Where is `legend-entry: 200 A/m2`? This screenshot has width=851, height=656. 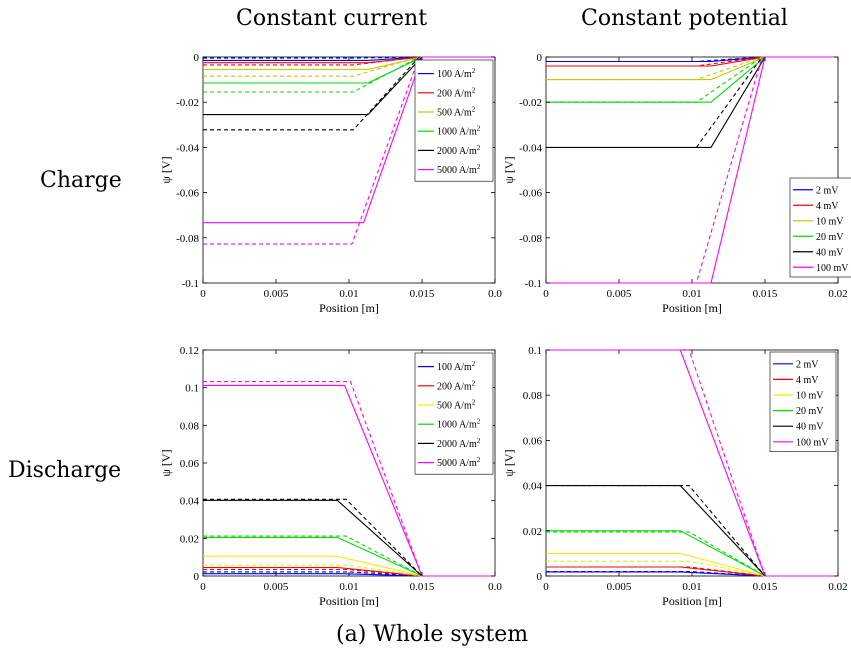
legend-entry: 200 A/m2 is located at coordinates (456, 385).